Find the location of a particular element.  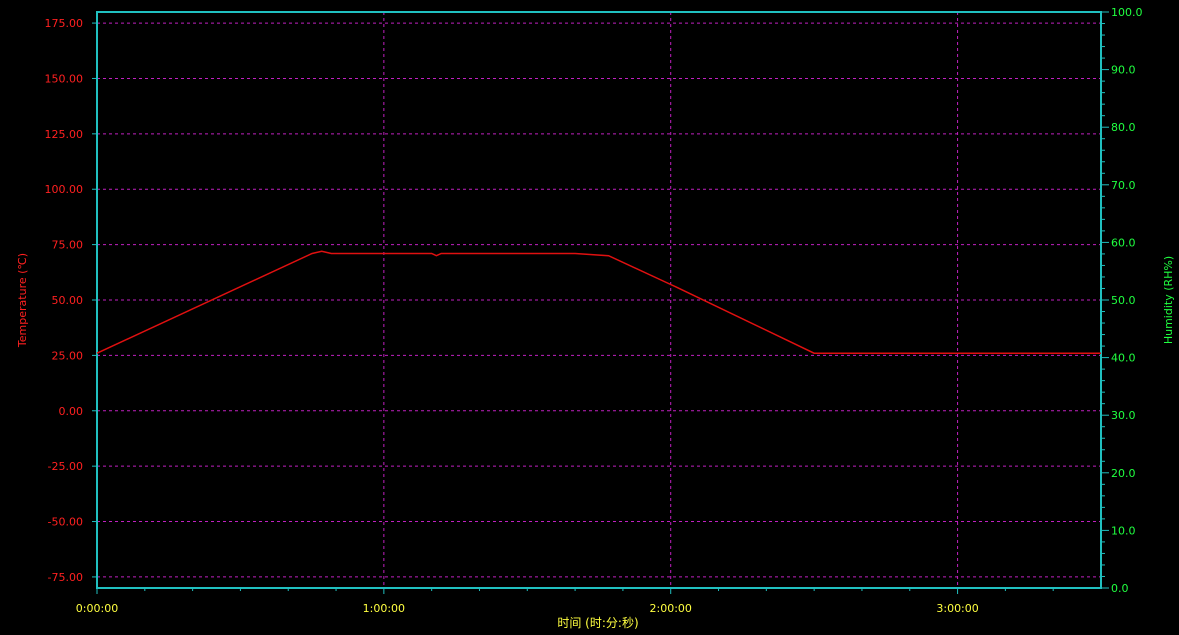

left-tick-label: 175.00 is located at coordinates (64, 23).